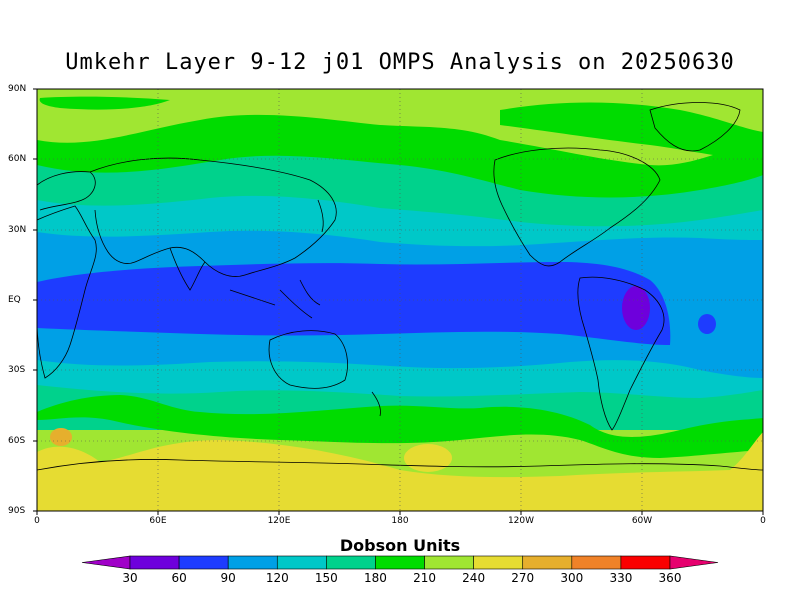 This screenshot has height=600, width=800. I want to click on lat-label-60n: 60N, so click(17, 159).